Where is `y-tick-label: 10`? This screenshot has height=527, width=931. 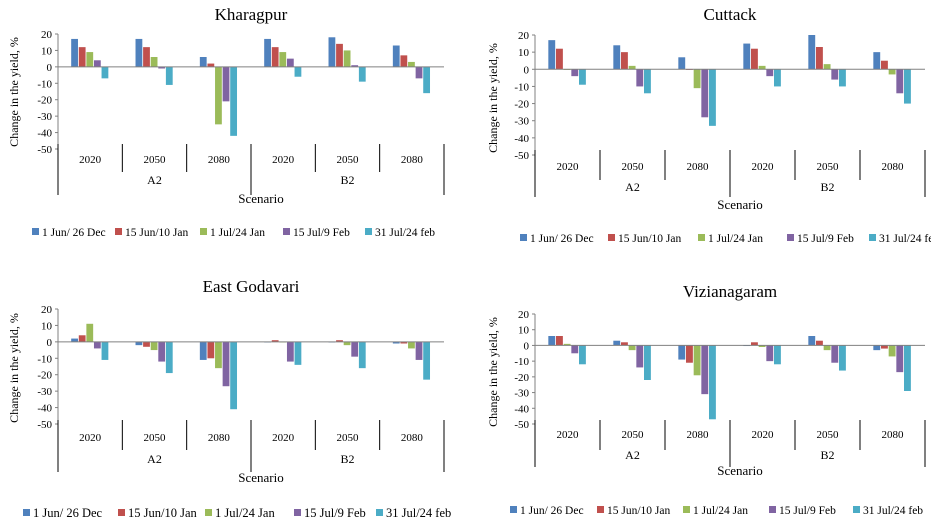
y-tick-label: 10 is located at coordinates (47, 51).